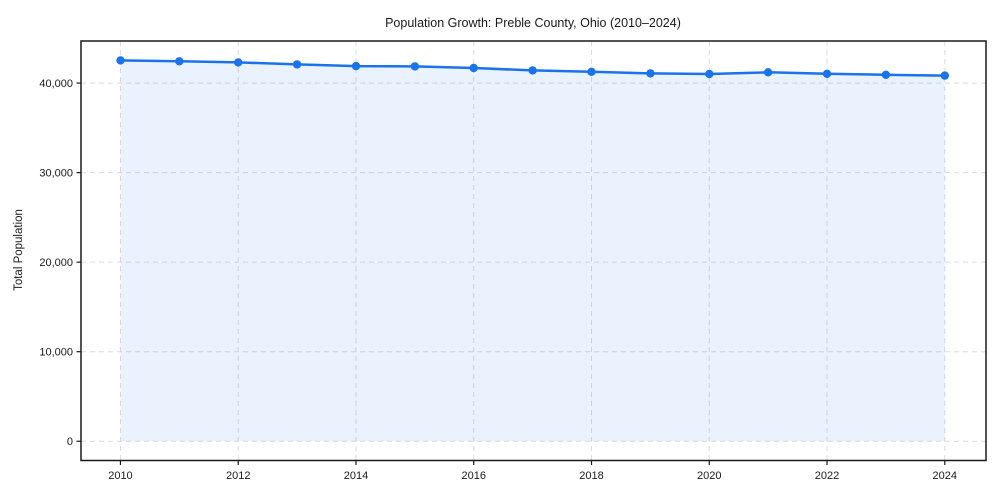 This screenshot has width=1000, height=500. What do you see at coordinates (56, 84) in the screenshot?
I see `y-tick-label: 40,000` at bounding box center [56, 84].